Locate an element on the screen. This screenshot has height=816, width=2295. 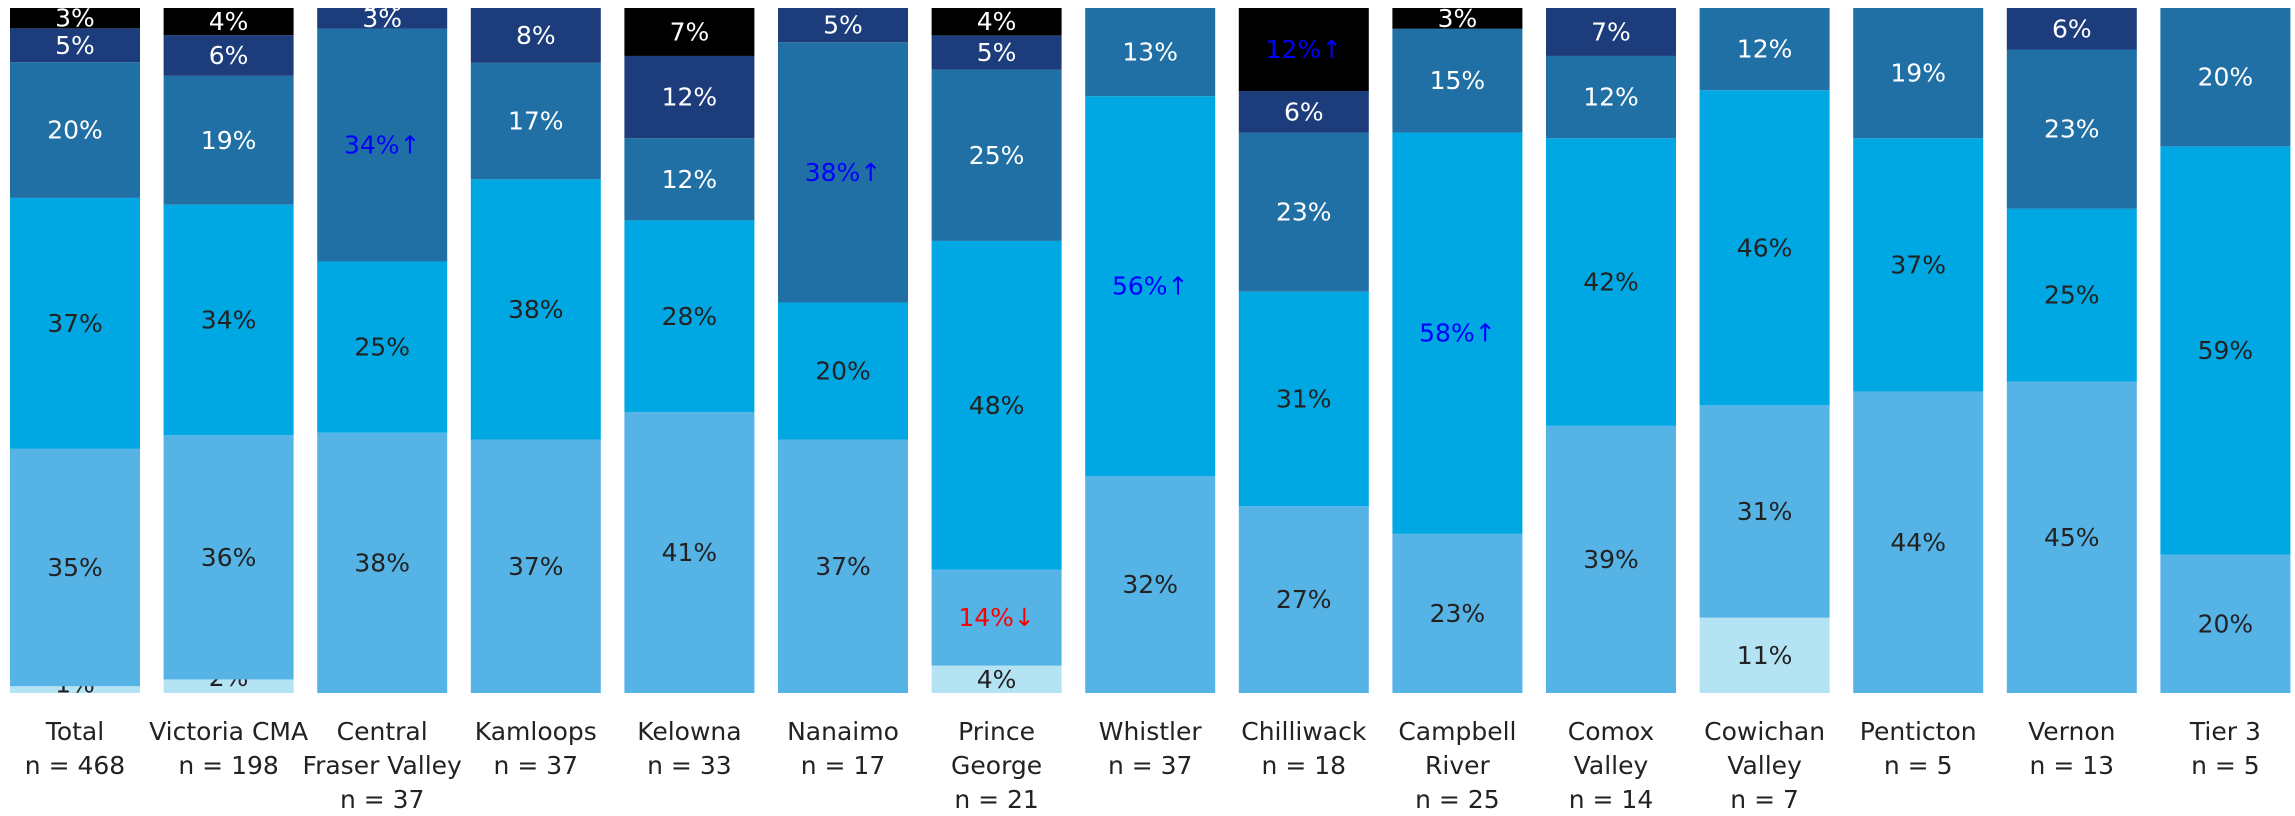
data-label: 45% is located at coordinates (2072, 537).